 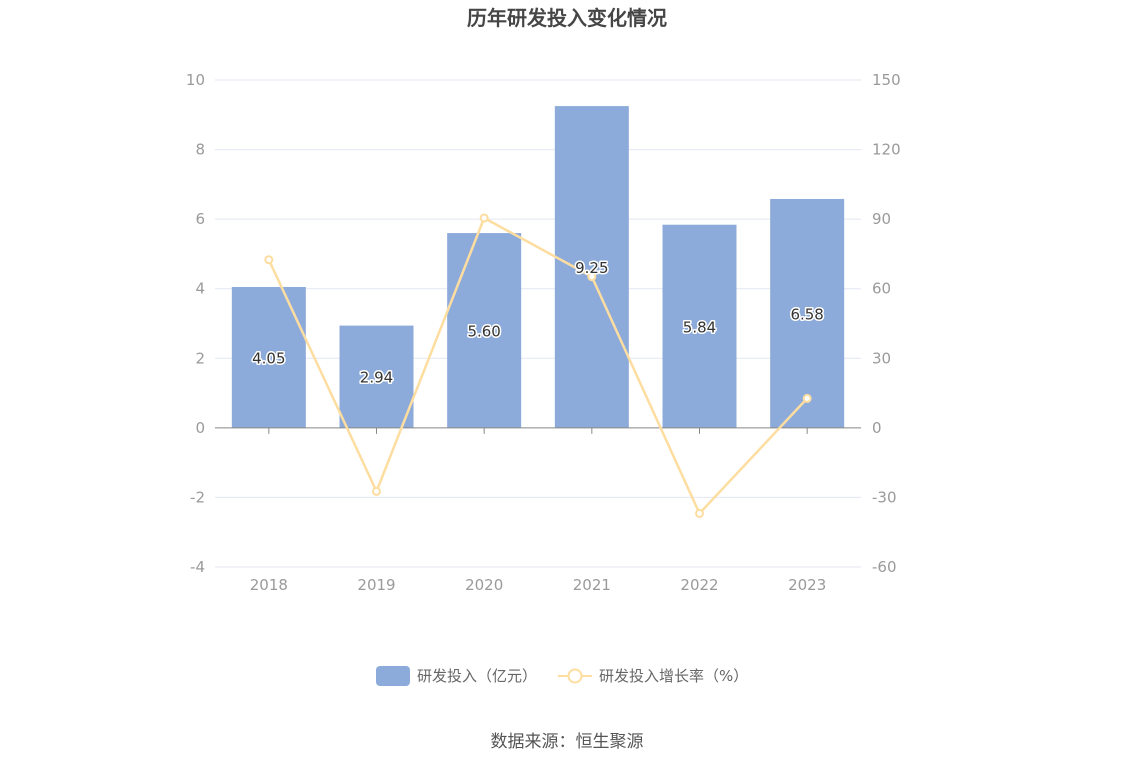 What do you see at coordinates (200, 428) in the screenshot?
I see `left-tick-label: 0` at bounding box center [200, 428].